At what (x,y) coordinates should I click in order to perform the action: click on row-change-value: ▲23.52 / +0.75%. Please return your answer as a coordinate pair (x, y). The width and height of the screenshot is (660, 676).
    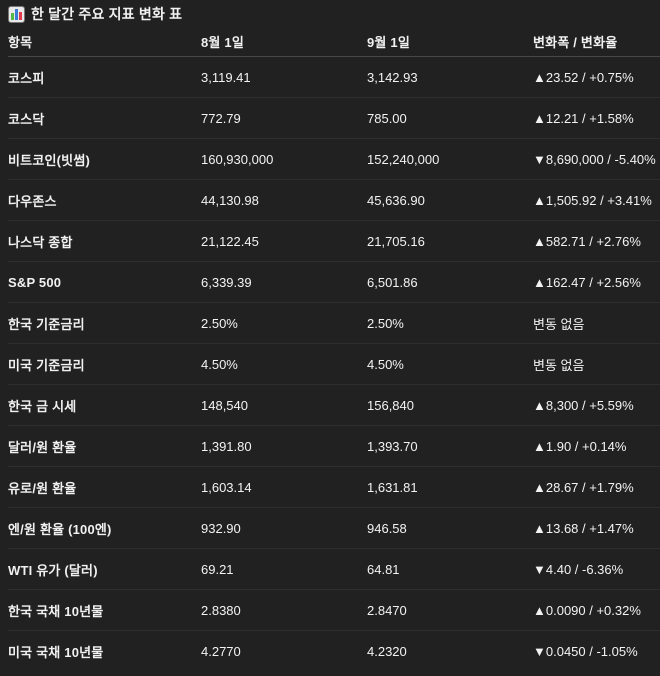
    Looking at the image, I should click on (583, 77).